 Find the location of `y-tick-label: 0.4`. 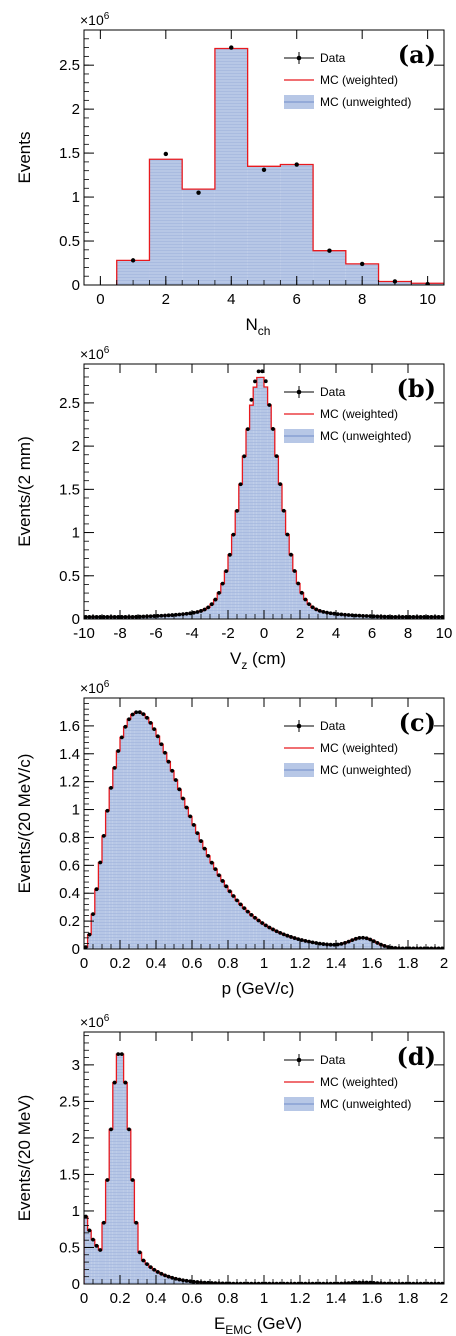

y-tick-label: 0.4 is located at coordinates (69, 893).